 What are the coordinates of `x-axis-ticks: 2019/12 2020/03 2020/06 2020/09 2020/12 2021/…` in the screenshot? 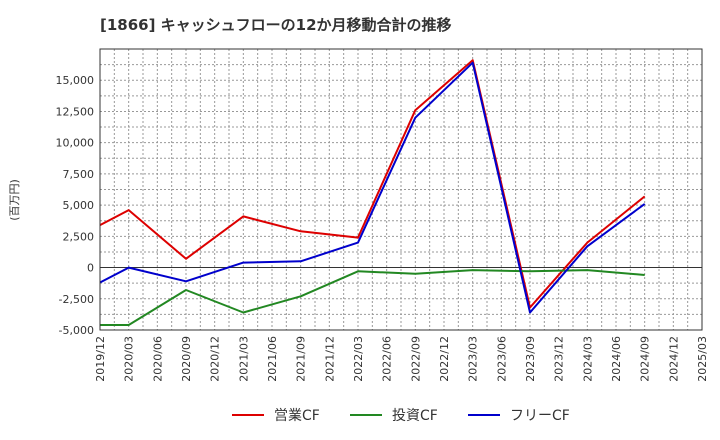 It's located at (401, 359).